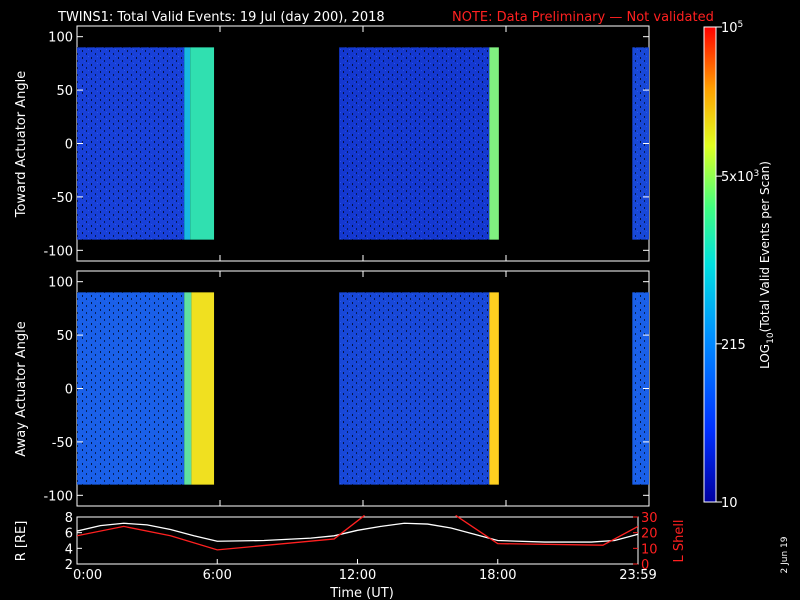 The height and width of the screenshot is (600, 800). What do you see at coordinates (87, 575) in the screenshot?
I see `orbit-xtick-label: 0:00` at bounding box center [87, 575].